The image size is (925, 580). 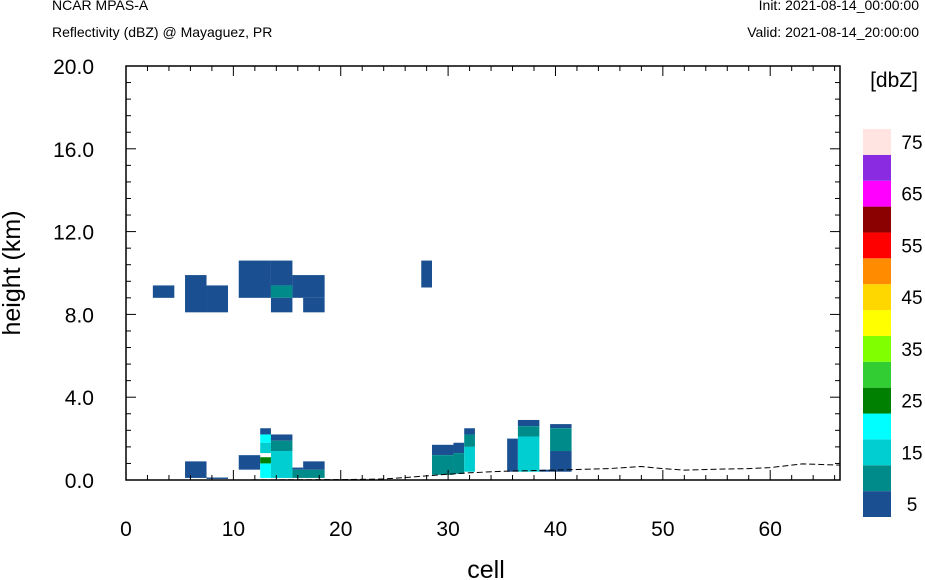 What do you see at coordinates (340, 529) in the screenshot?
I see `x-tick-label: 20` at bounding box center [340, 529].